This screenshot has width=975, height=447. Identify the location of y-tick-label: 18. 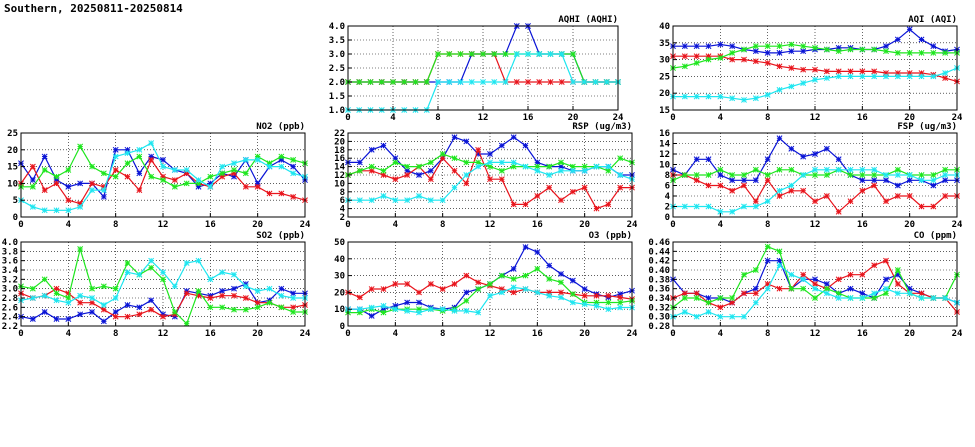
(339, 151).